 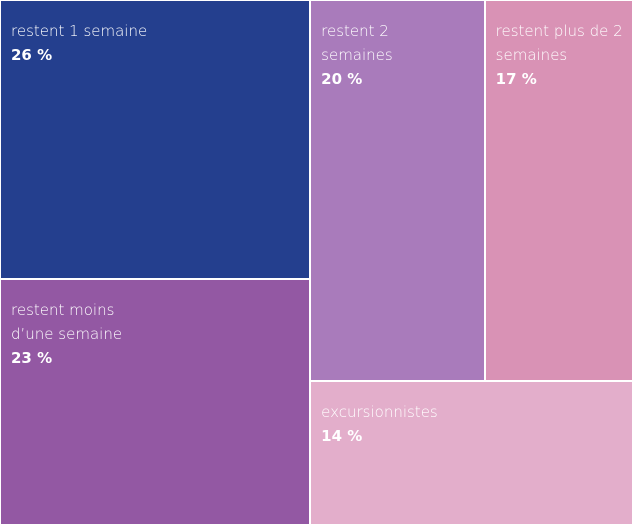 What do you see at coordinates (391, 424) in the screenshot?
I see `tile-label: excursionnistes 14 %` at bounding box center [391, 424].